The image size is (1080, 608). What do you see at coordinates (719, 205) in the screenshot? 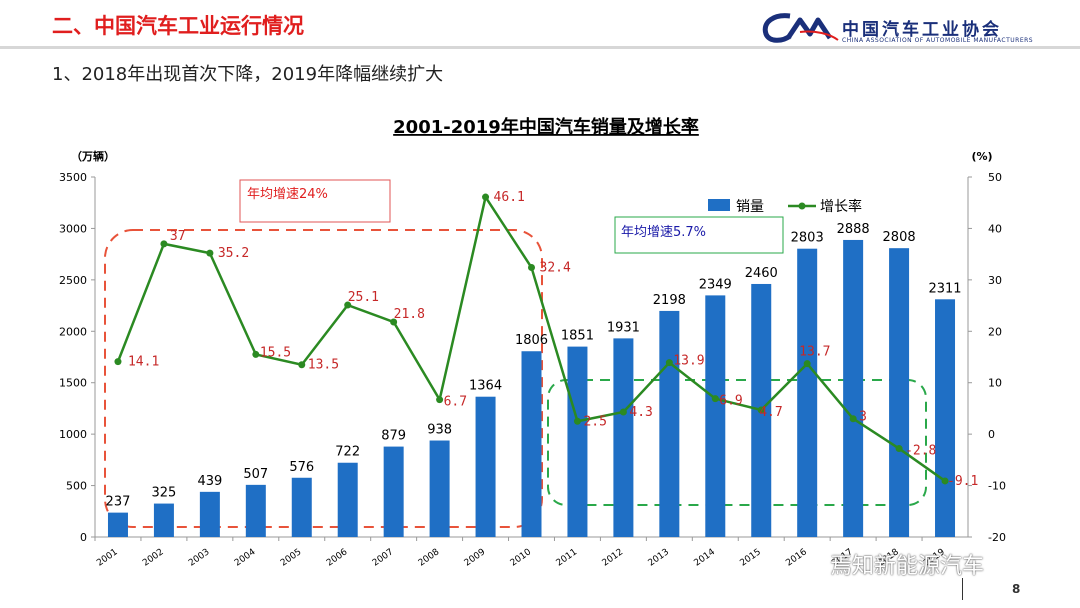
I see `legend-bar-swatch` at bounding box center [719, 205].